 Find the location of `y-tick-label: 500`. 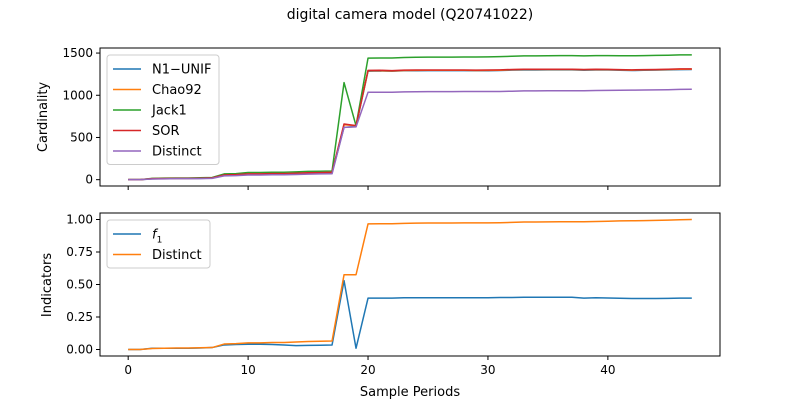

y-tick-label: 500 is located at coordinates (81, 137).